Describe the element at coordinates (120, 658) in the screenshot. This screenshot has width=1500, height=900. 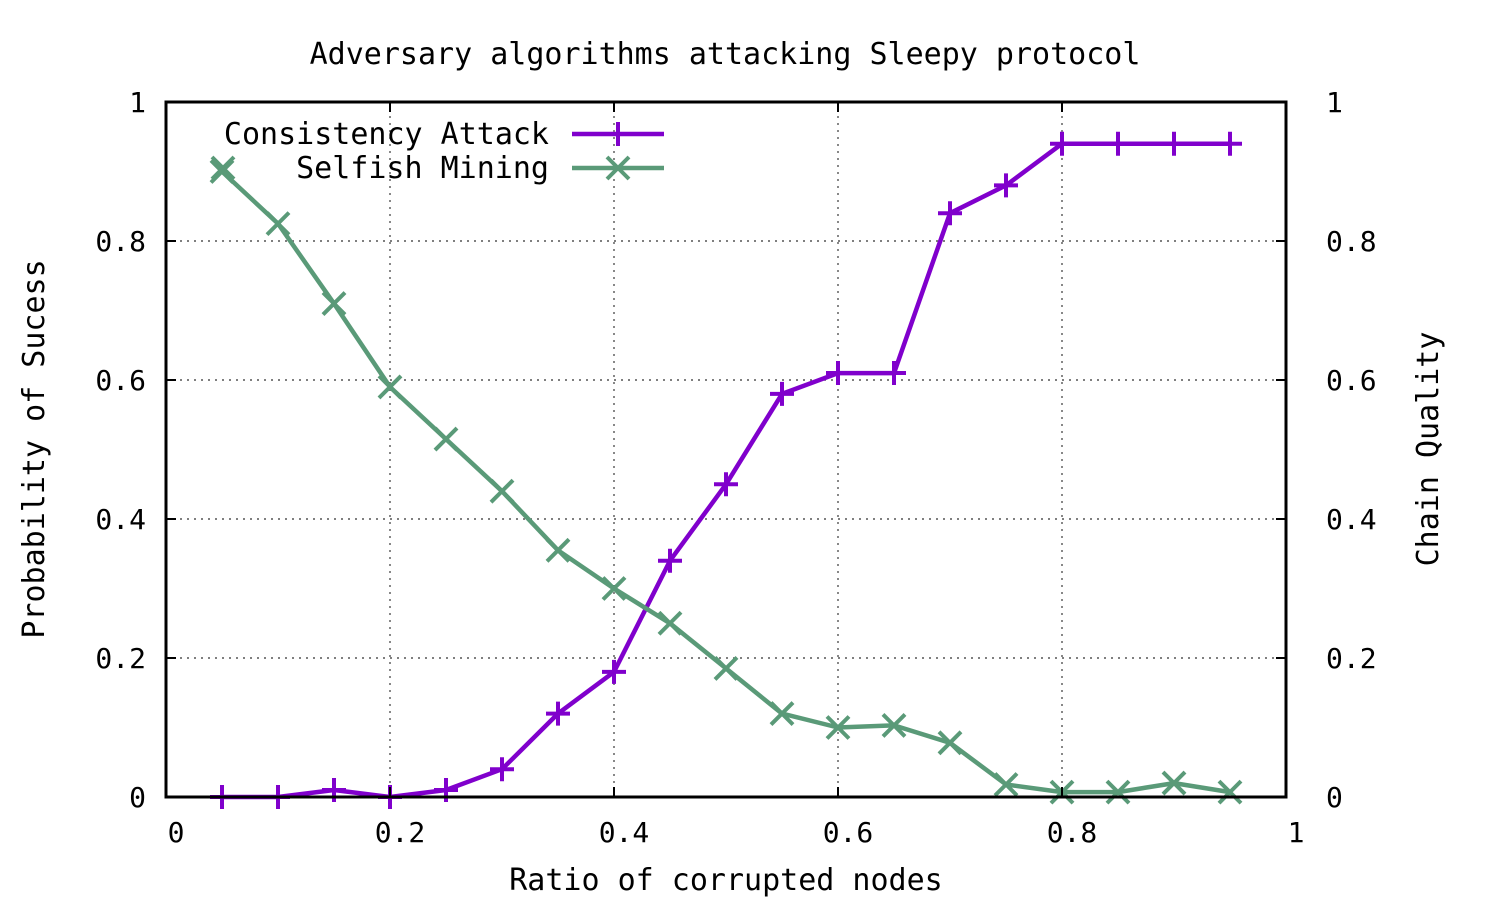
I see `y-tick-label: 0.2` at that location.